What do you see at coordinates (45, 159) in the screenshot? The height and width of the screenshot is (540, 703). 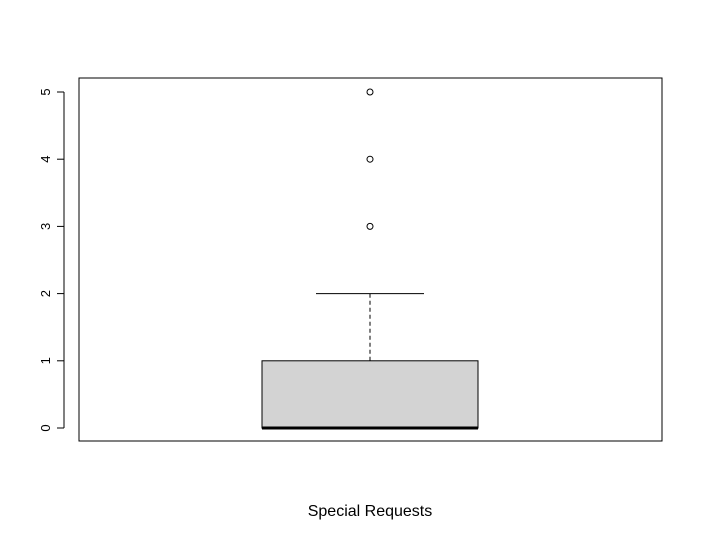 I see `y-tick-label-4: 4` at bounding box center [45, 159].